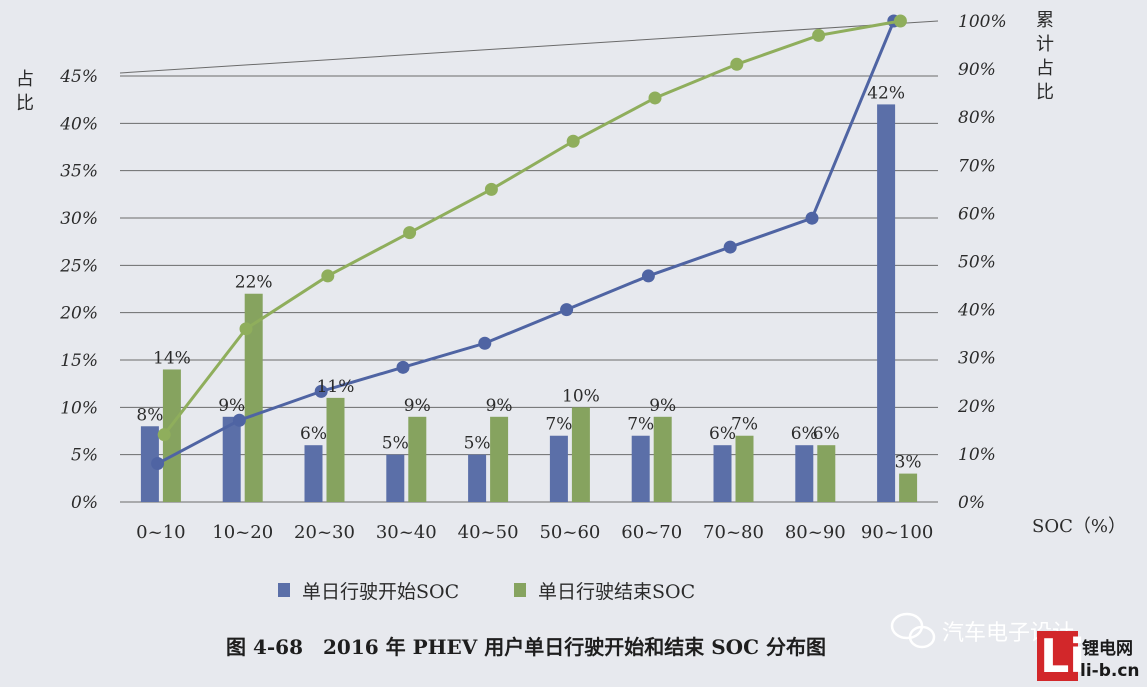 Image resolution: width=1147 pixels, height=687 pixels. Describe the element at coordinates (84, 456) in the screenshot. I see `y-tick-label: 5%` at that location.